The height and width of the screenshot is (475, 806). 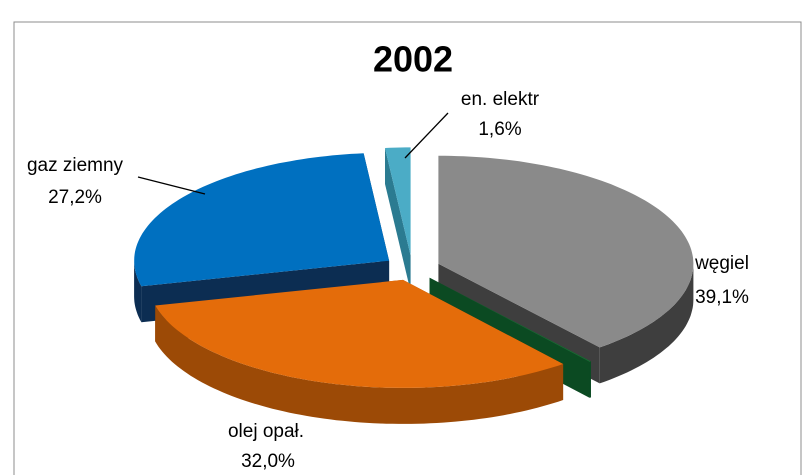 I want to click on slice-label: en. elektr, so click(x=500, y=99).